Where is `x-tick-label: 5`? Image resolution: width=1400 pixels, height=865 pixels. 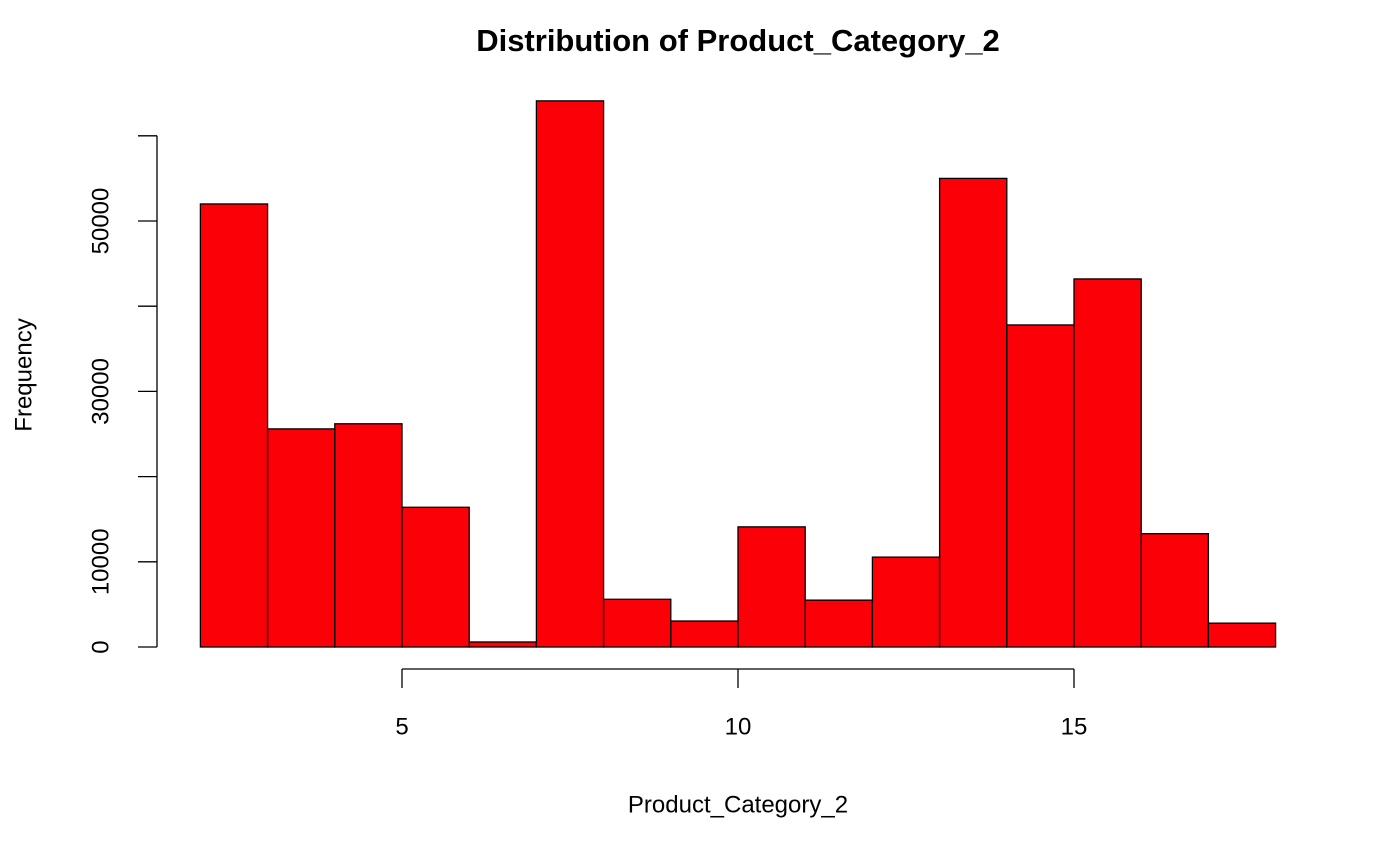
x-tick-label: 5 is located at coordinates (401, 726).